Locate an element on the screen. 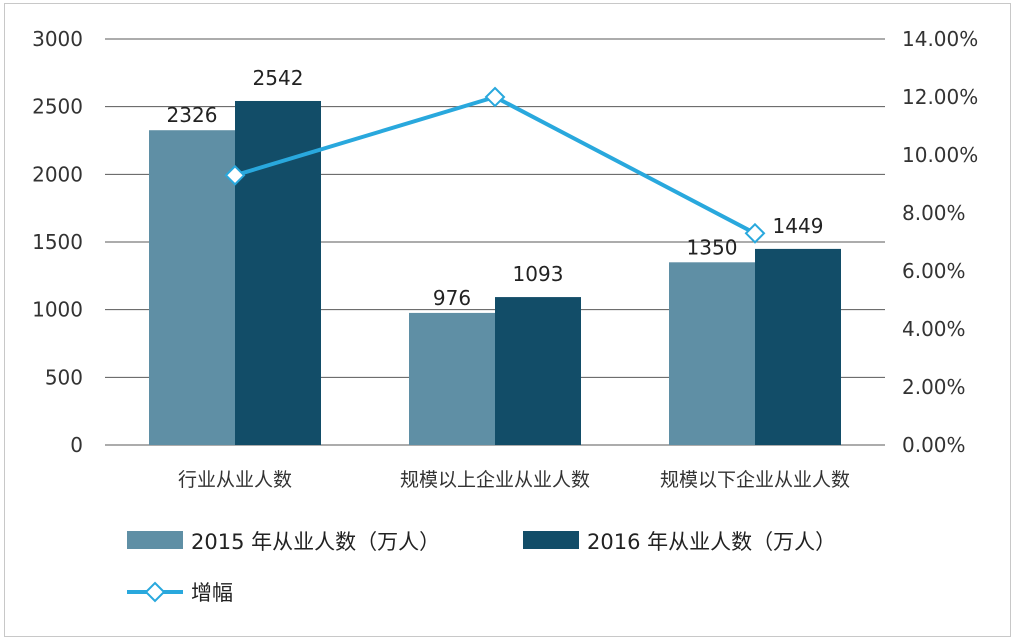 This screenshot has height=642, width=1015. legend-label-2016: 2016 年从业人数（万人） is located at coordinates (711, 542).